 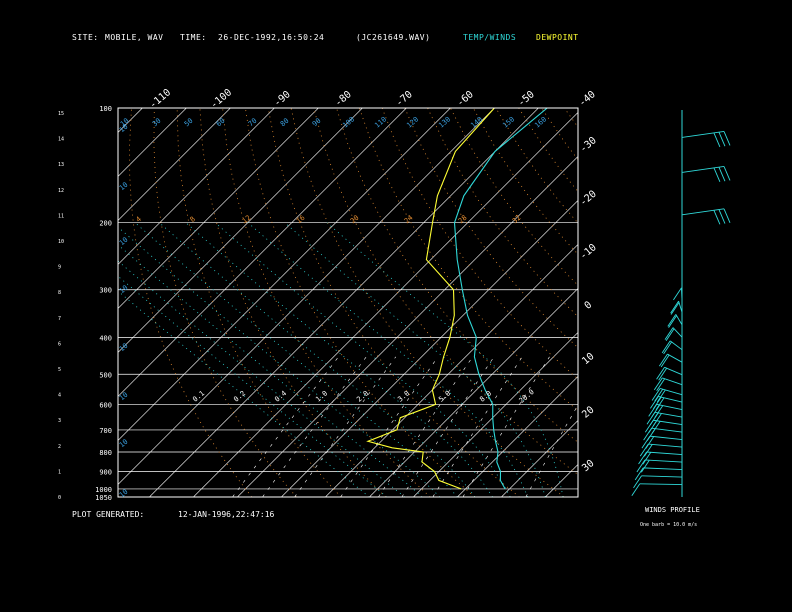 What do you see at coordinates (59, 447) in the screenshot?
I see `height-tick-label: 2` at bounding box center [59, 447].